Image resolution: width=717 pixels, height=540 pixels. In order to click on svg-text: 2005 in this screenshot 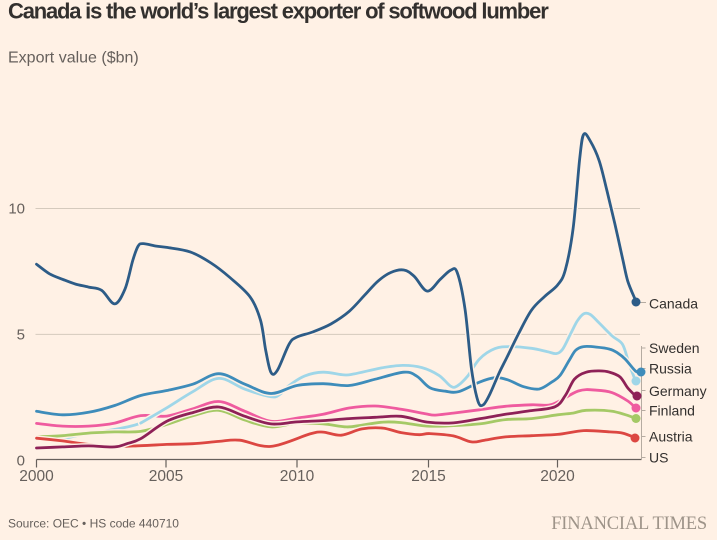, I will do `click(166, 476)`.